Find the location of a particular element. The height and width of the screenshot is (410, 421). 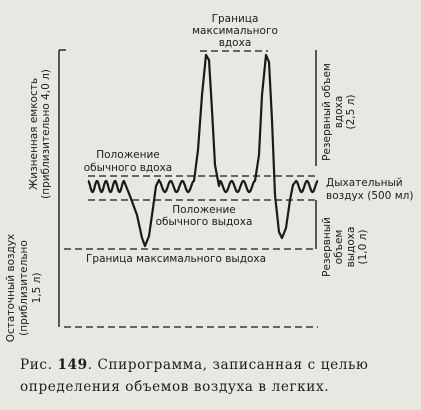

residual-label-3: 1,5 л) is located at coordinates (37, 288).